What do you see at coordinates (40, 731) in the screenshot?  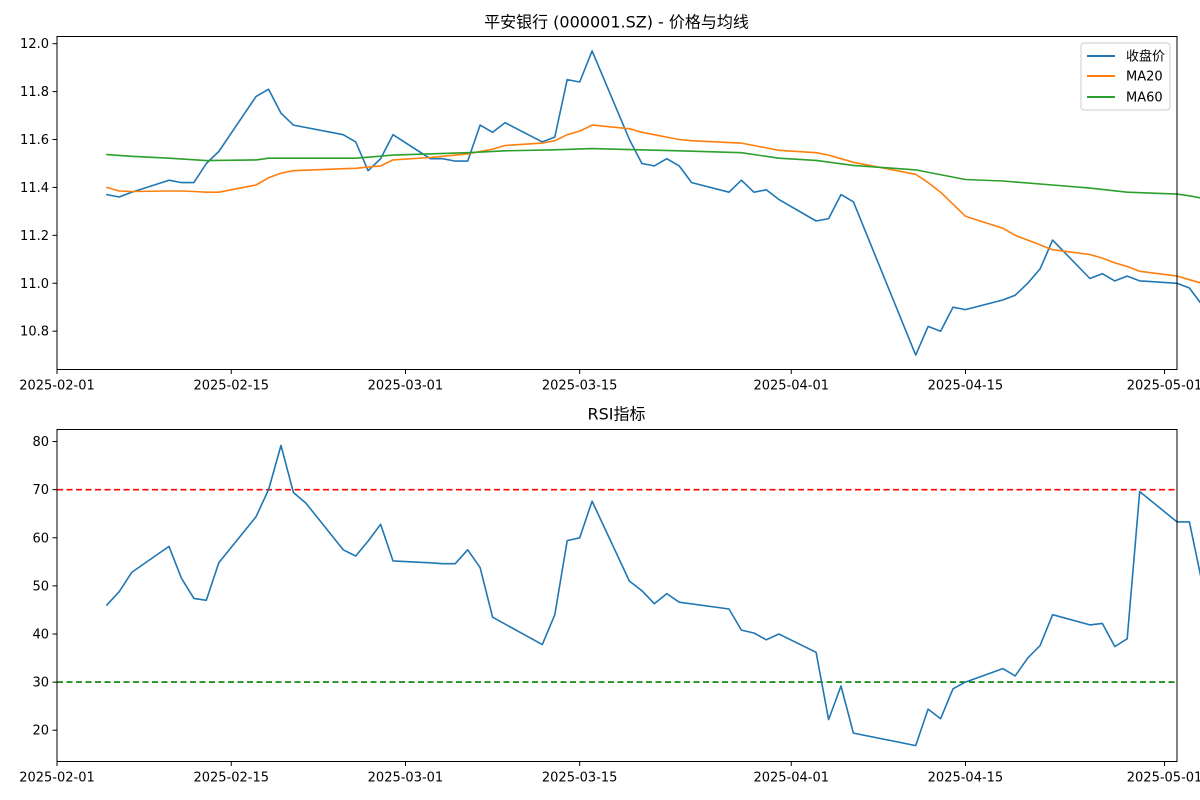 I see `y-tick-label: 20` at bounding box center [40, 731].